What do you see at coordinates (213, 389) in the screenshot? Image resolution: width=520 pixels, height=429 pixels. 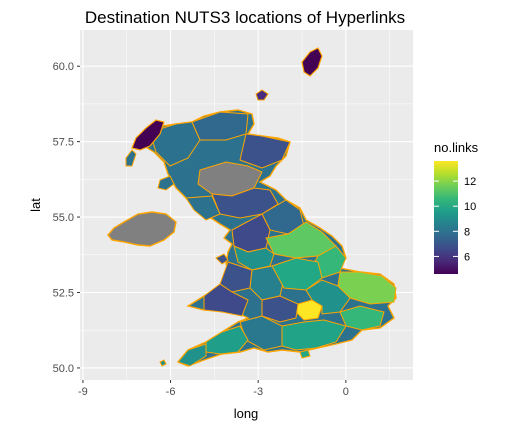 I see `x-axis: -9 -6 -3 0` at bounding box center [213, 389].